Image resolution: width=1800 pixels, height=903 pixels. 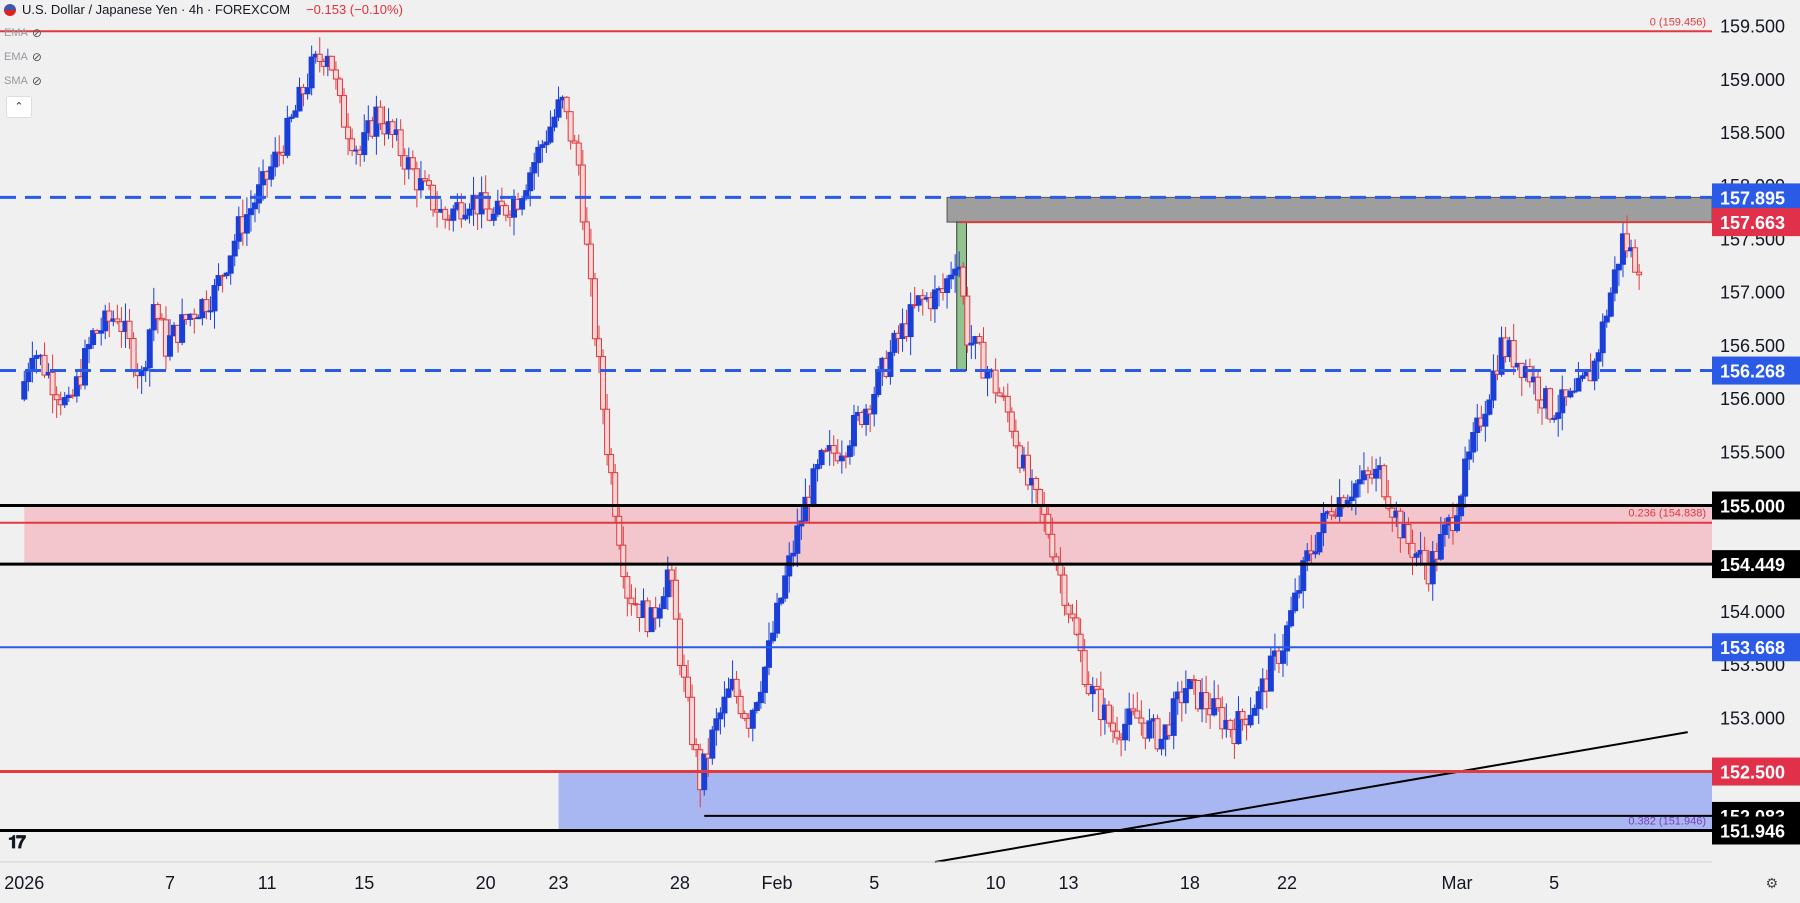 What do you see at coordinates (1771, 883) in the screenshot?
I see `gear-icon: ⚙` at bounding box center [1771, 883].